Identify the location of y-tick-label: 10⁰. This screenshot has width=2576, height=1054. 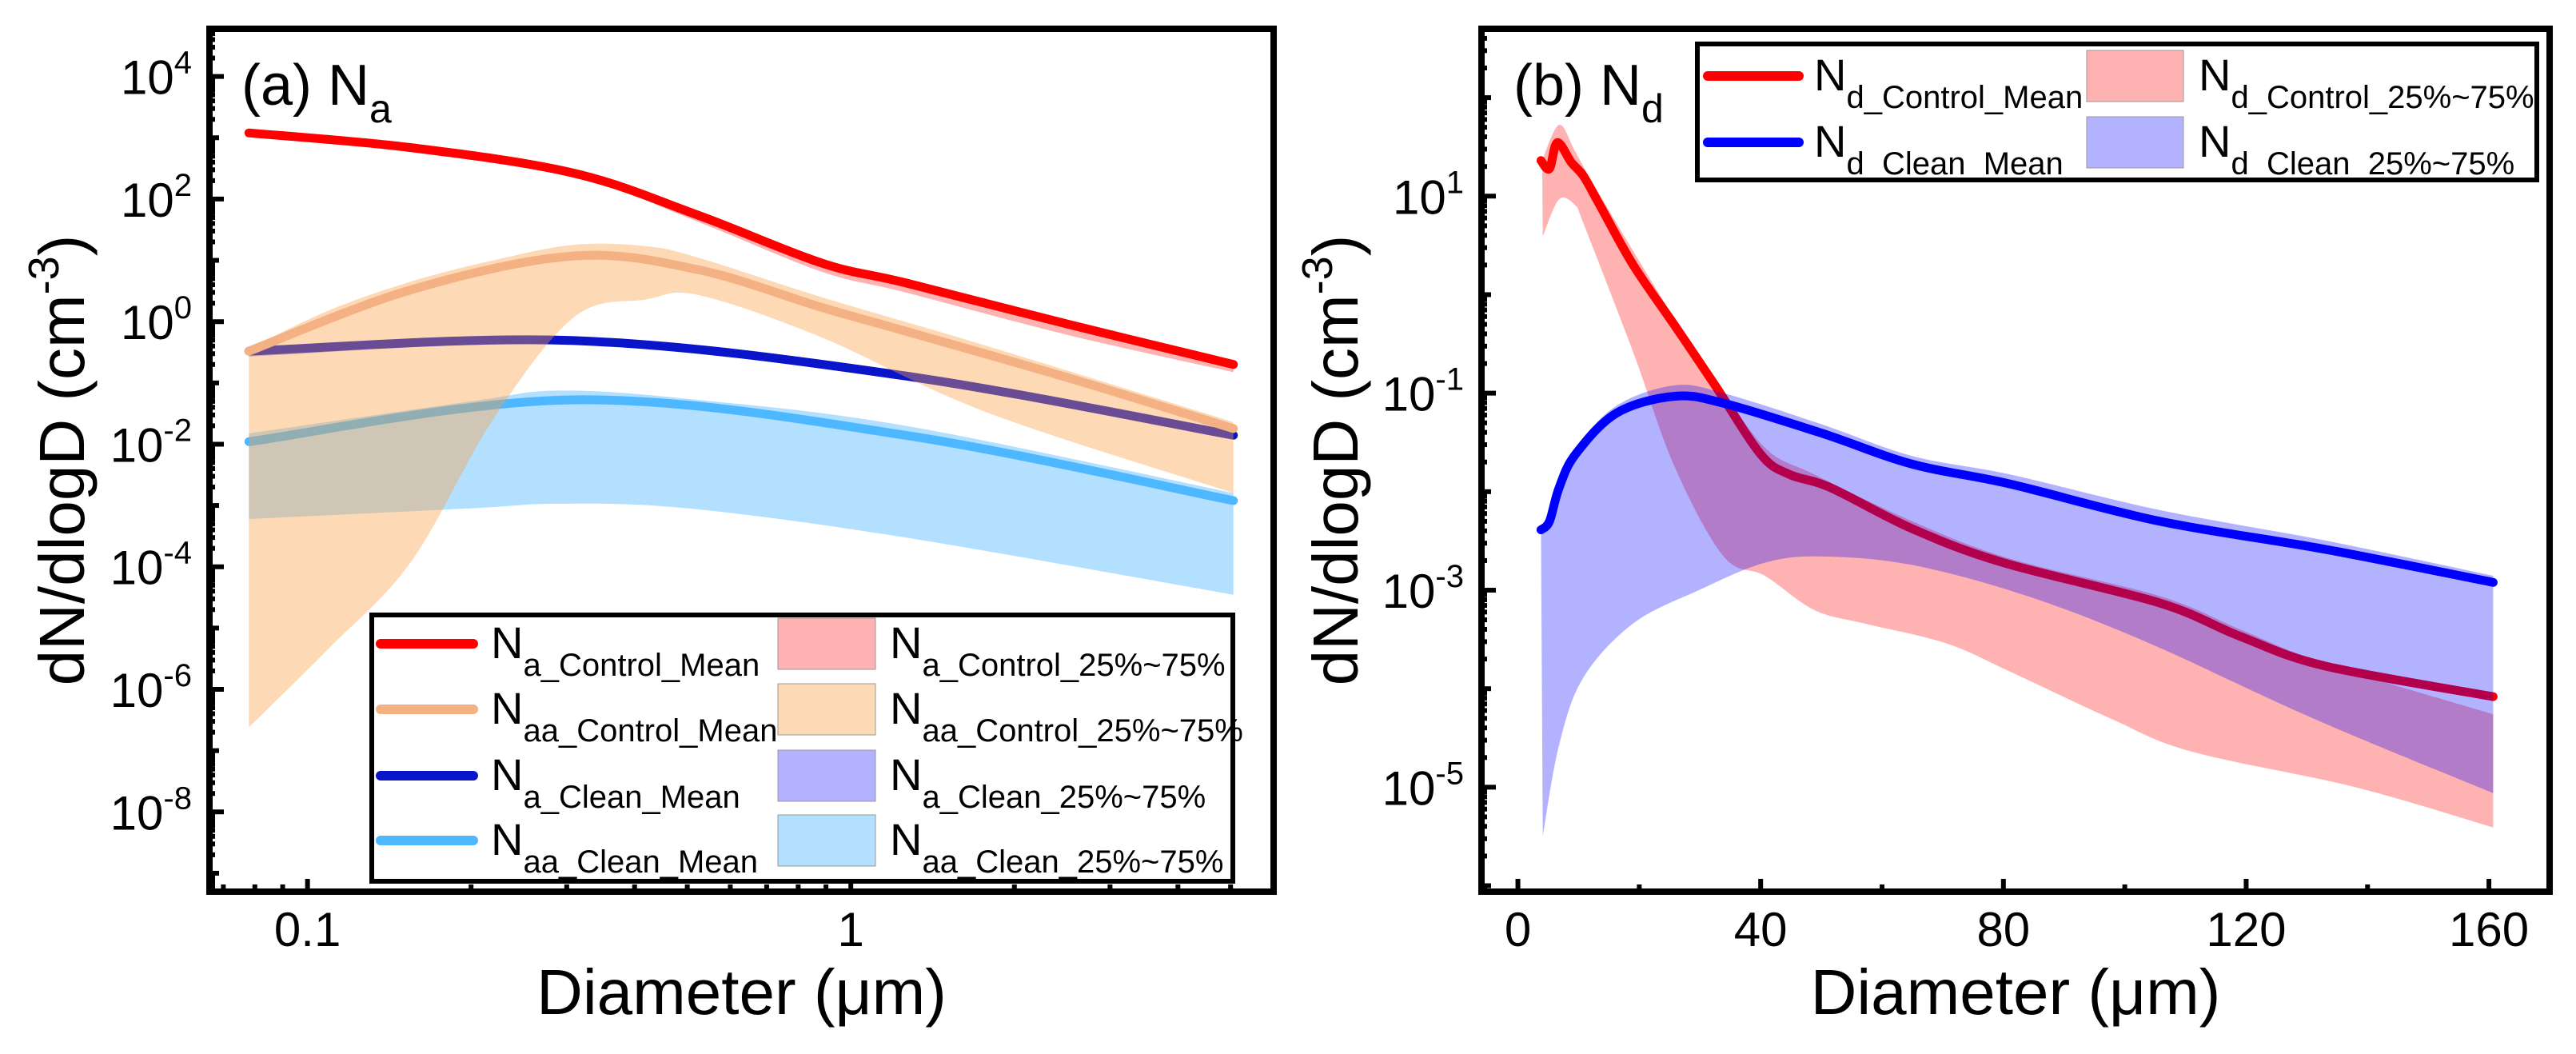
(157, 319).